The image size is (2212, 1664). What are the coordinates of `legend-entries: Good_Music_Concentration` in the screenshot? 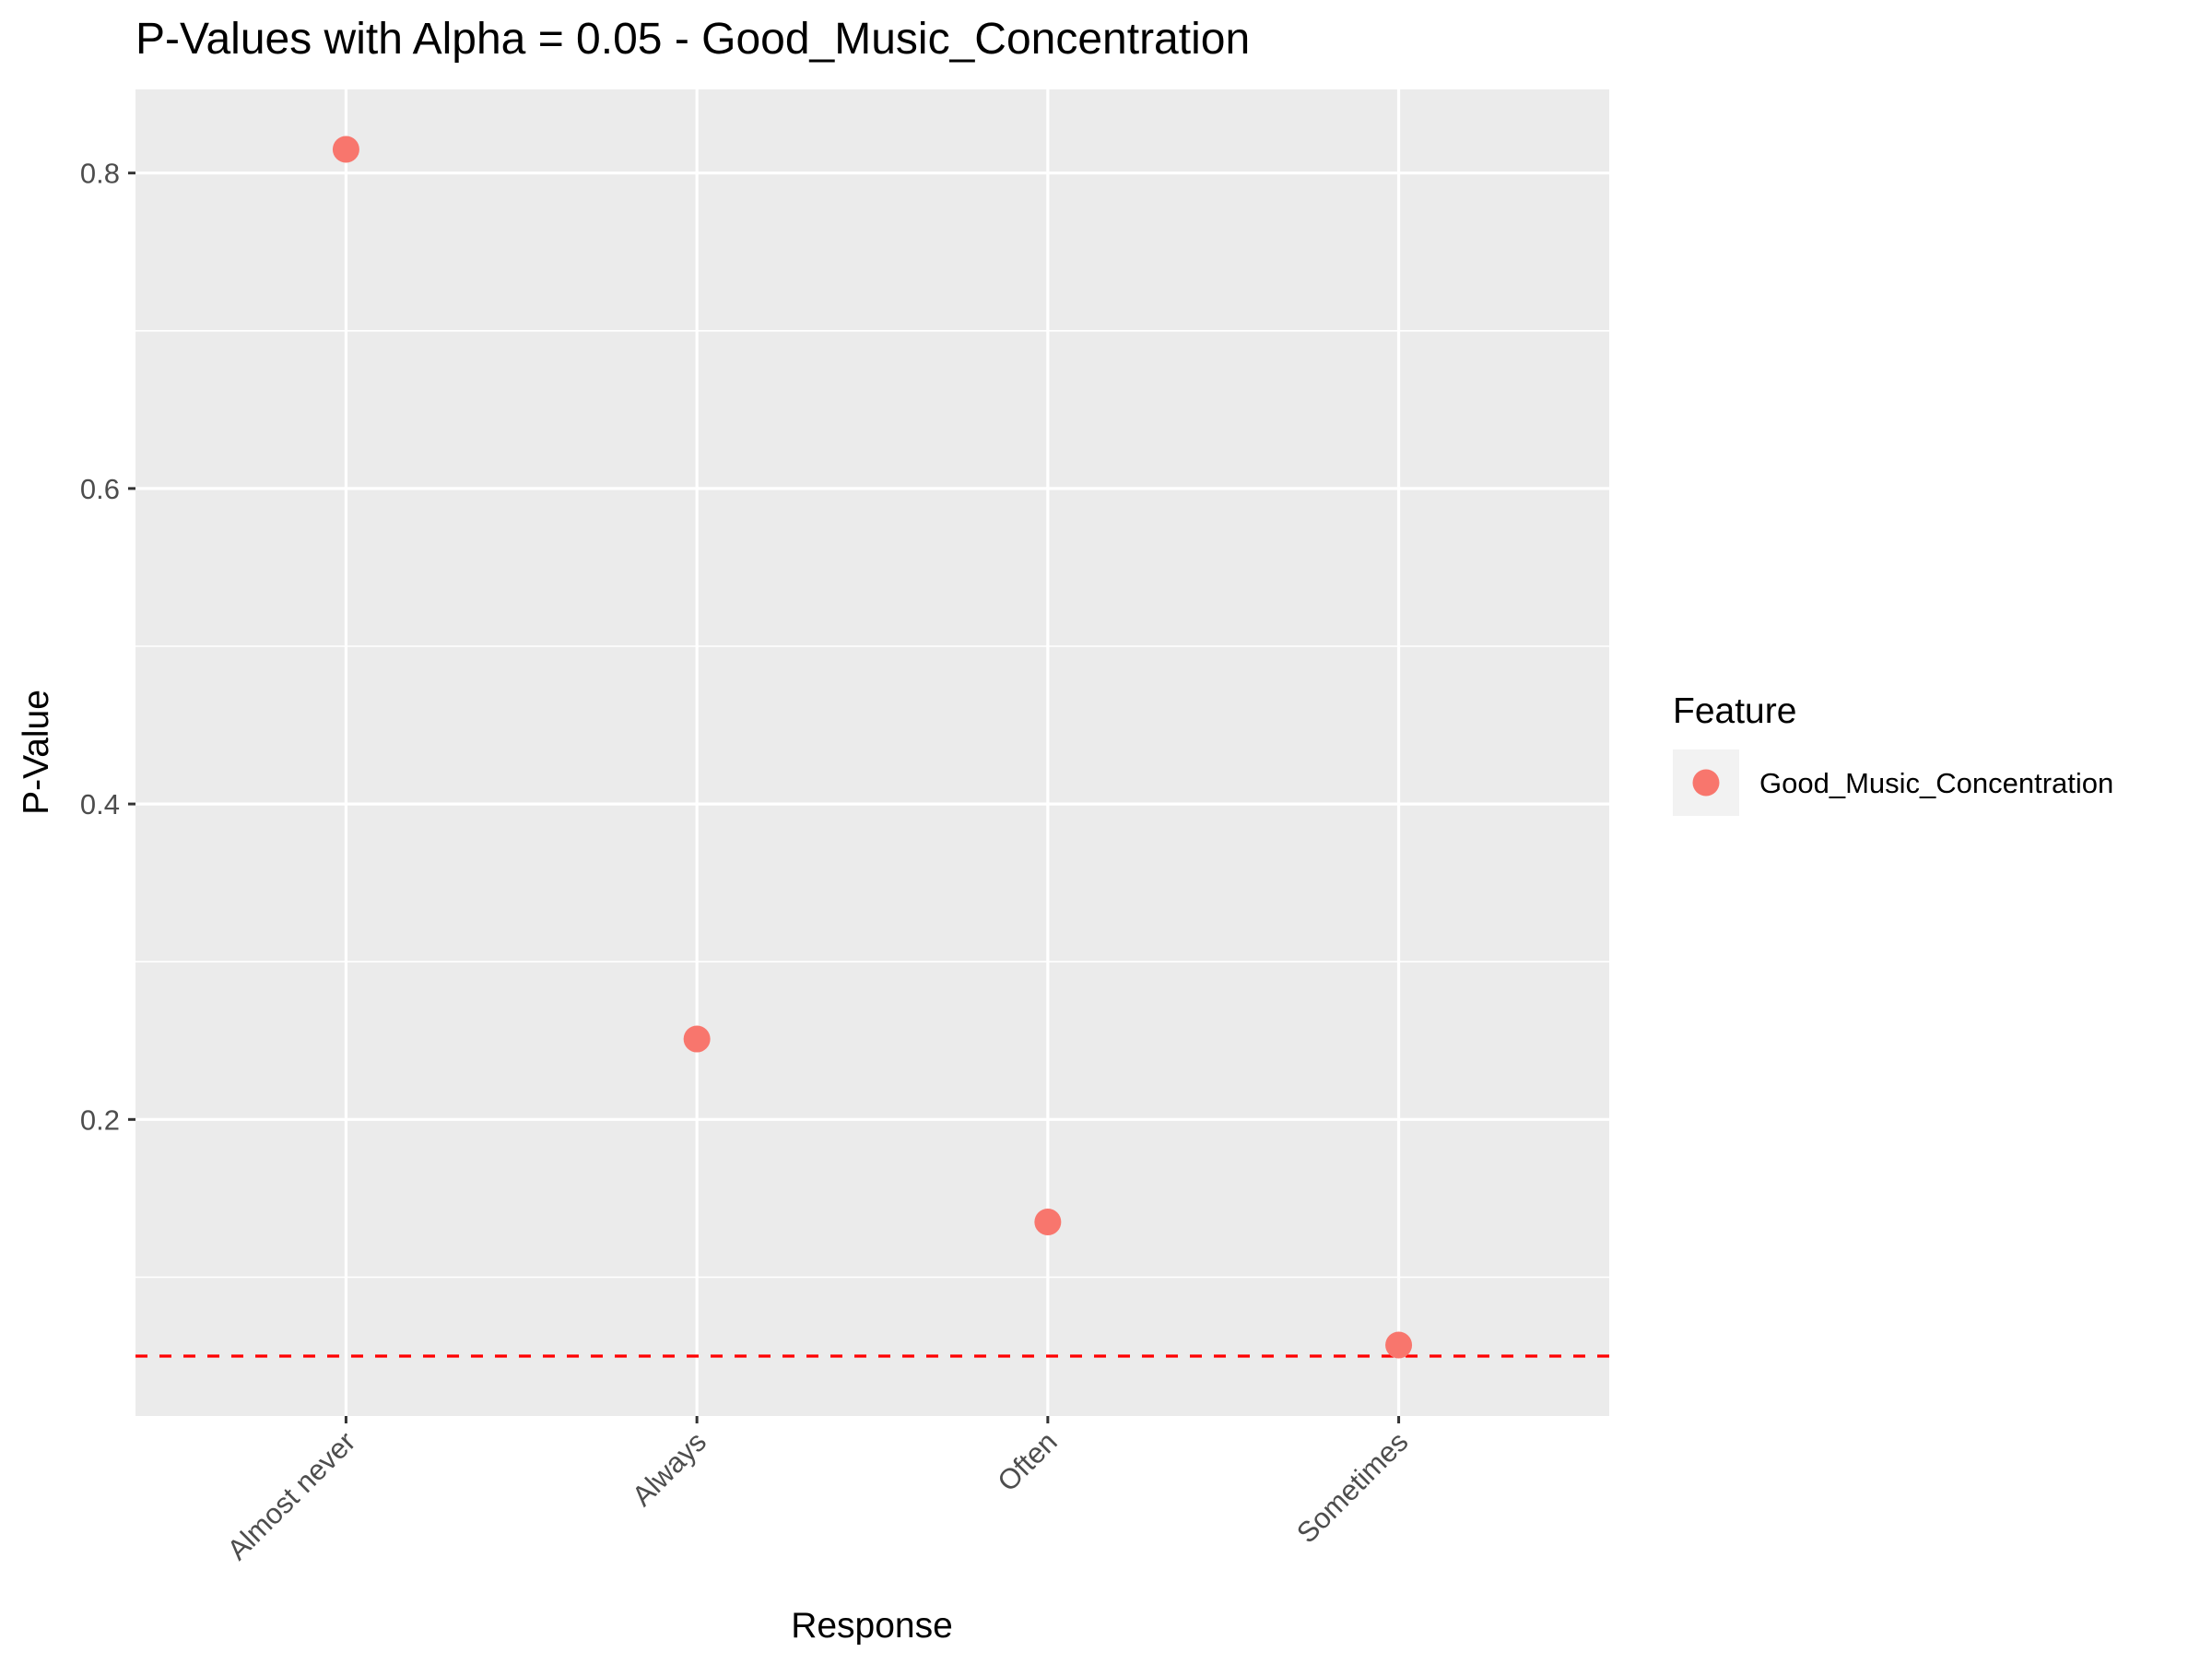 It's located at (1893, 782).